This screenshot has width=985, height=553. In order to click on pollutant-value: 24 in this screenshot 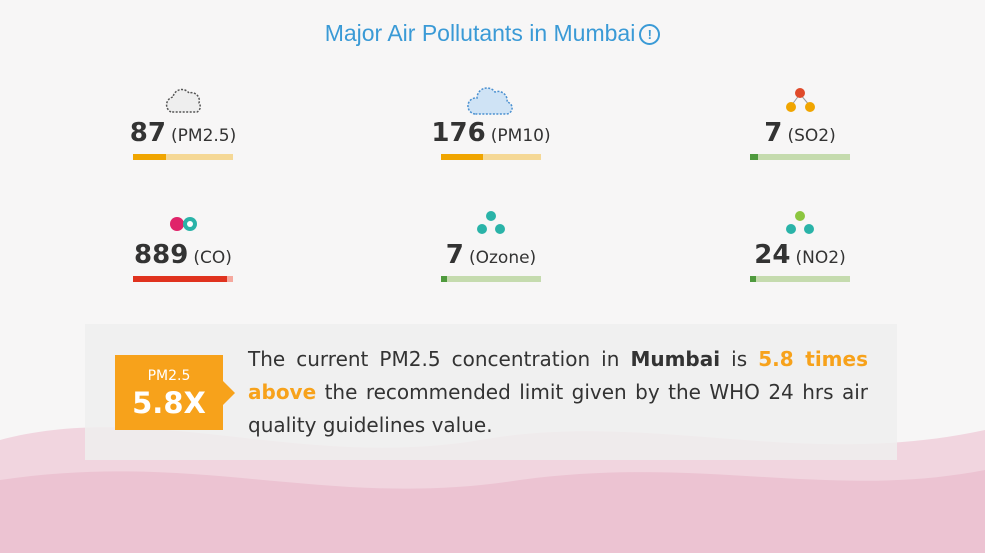, I will do `click(772, 255)`.